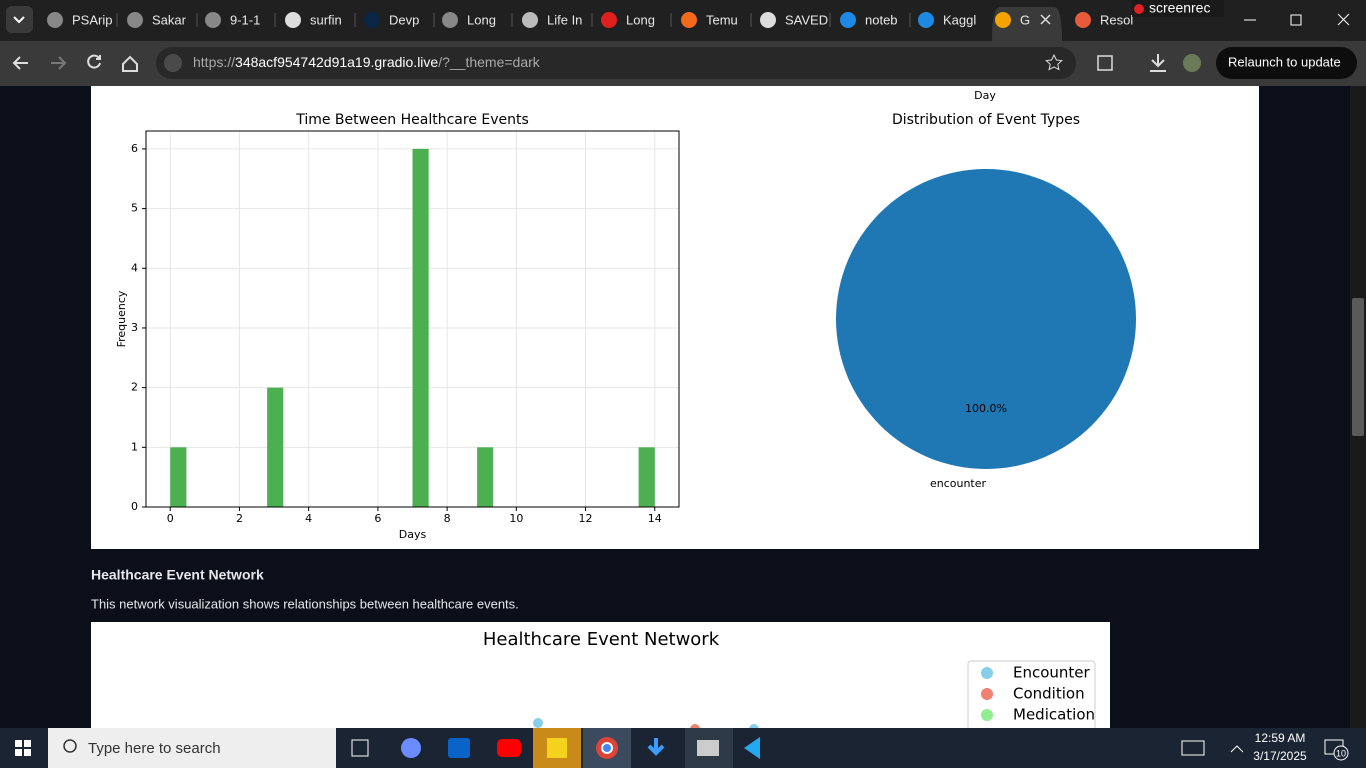 This screenshot has height=768, width=1366. What do you see at coordinates (752, 748) in the screenshot?
I see `app-vscode` at bounding box center [752, 748].